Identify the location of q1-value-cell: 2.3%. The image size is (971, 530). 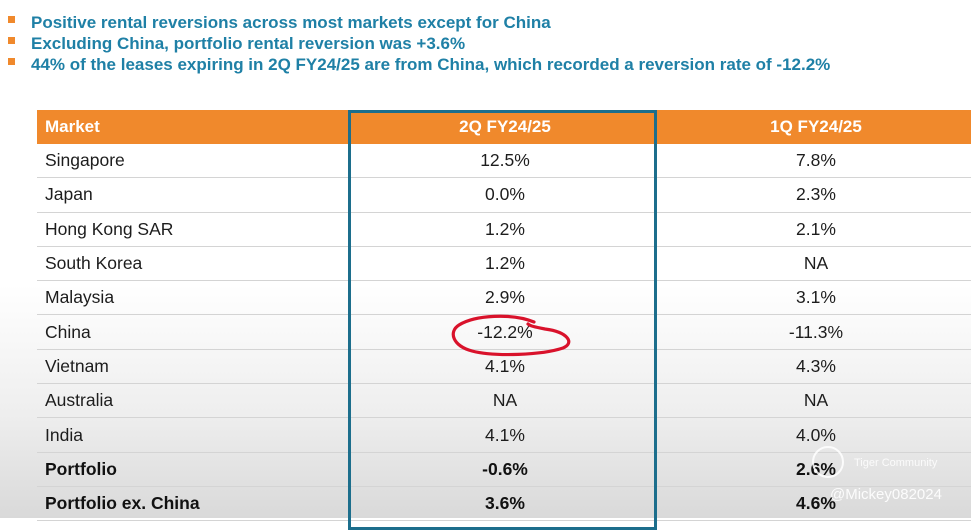
(816, 195).